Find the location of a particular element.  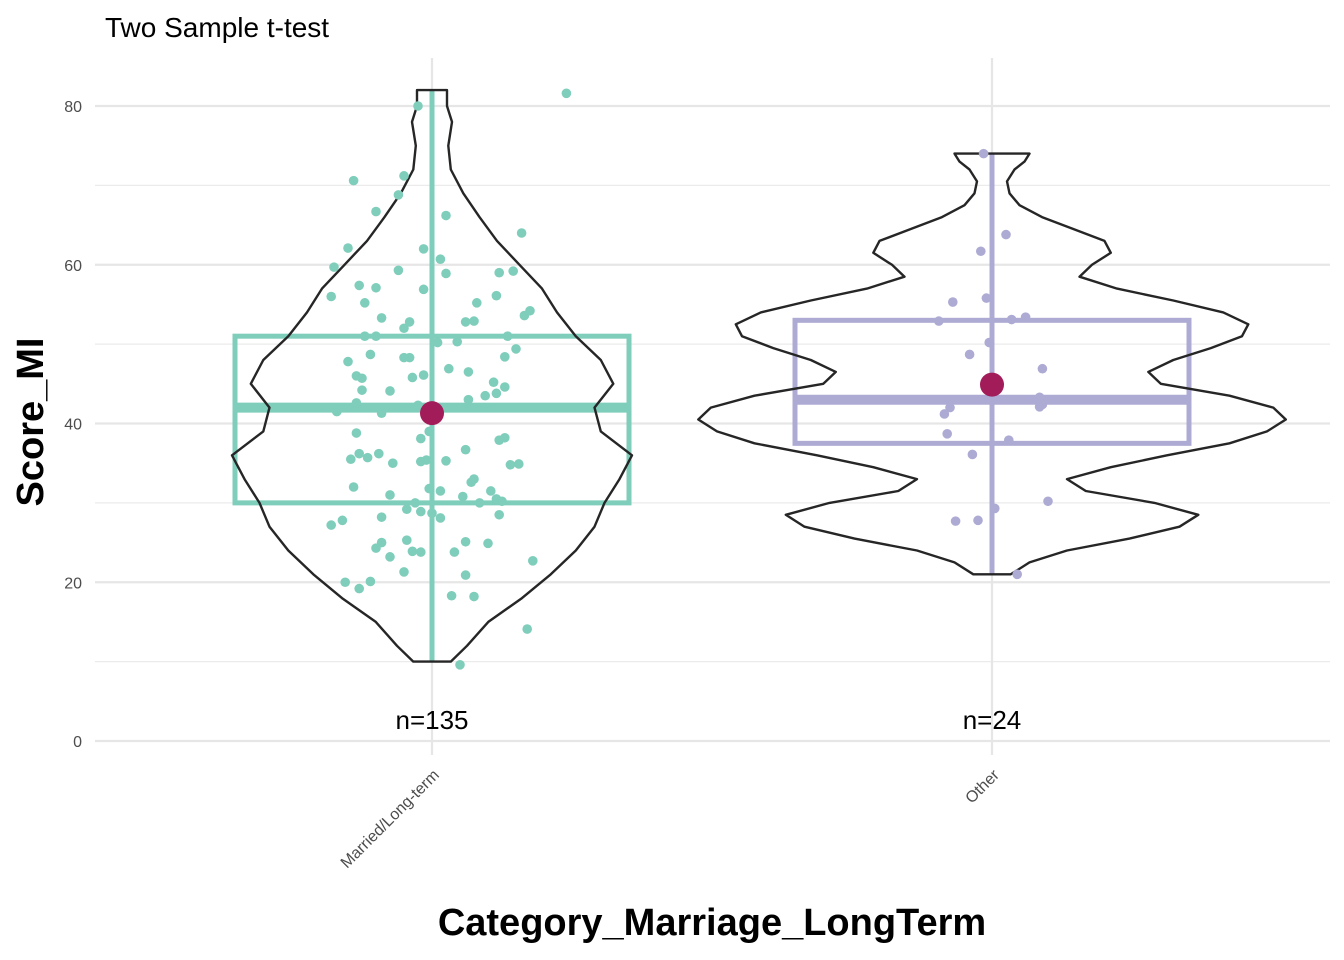

y-tick-label: 0 is located at coordinates (77, 742).